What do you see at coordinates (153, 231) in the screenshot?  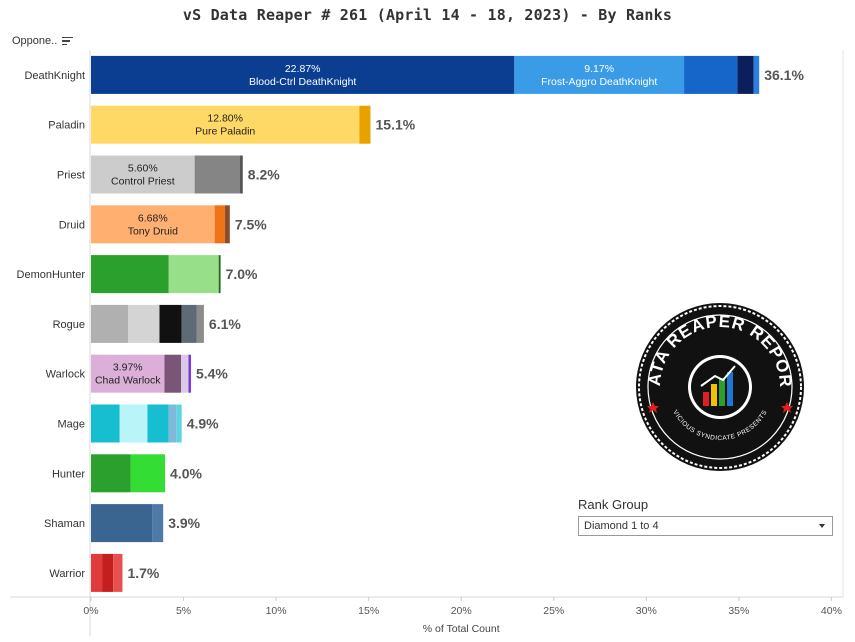 I see `segment-deck-label: Tony Druid` at bounding box center [153, 231].